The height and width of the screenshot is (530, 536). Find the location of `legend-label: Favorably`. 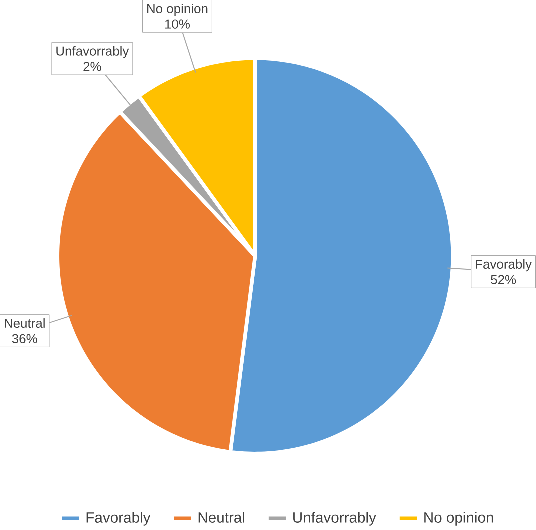

legend-label: Favorably is located at coordinates (118, 519).